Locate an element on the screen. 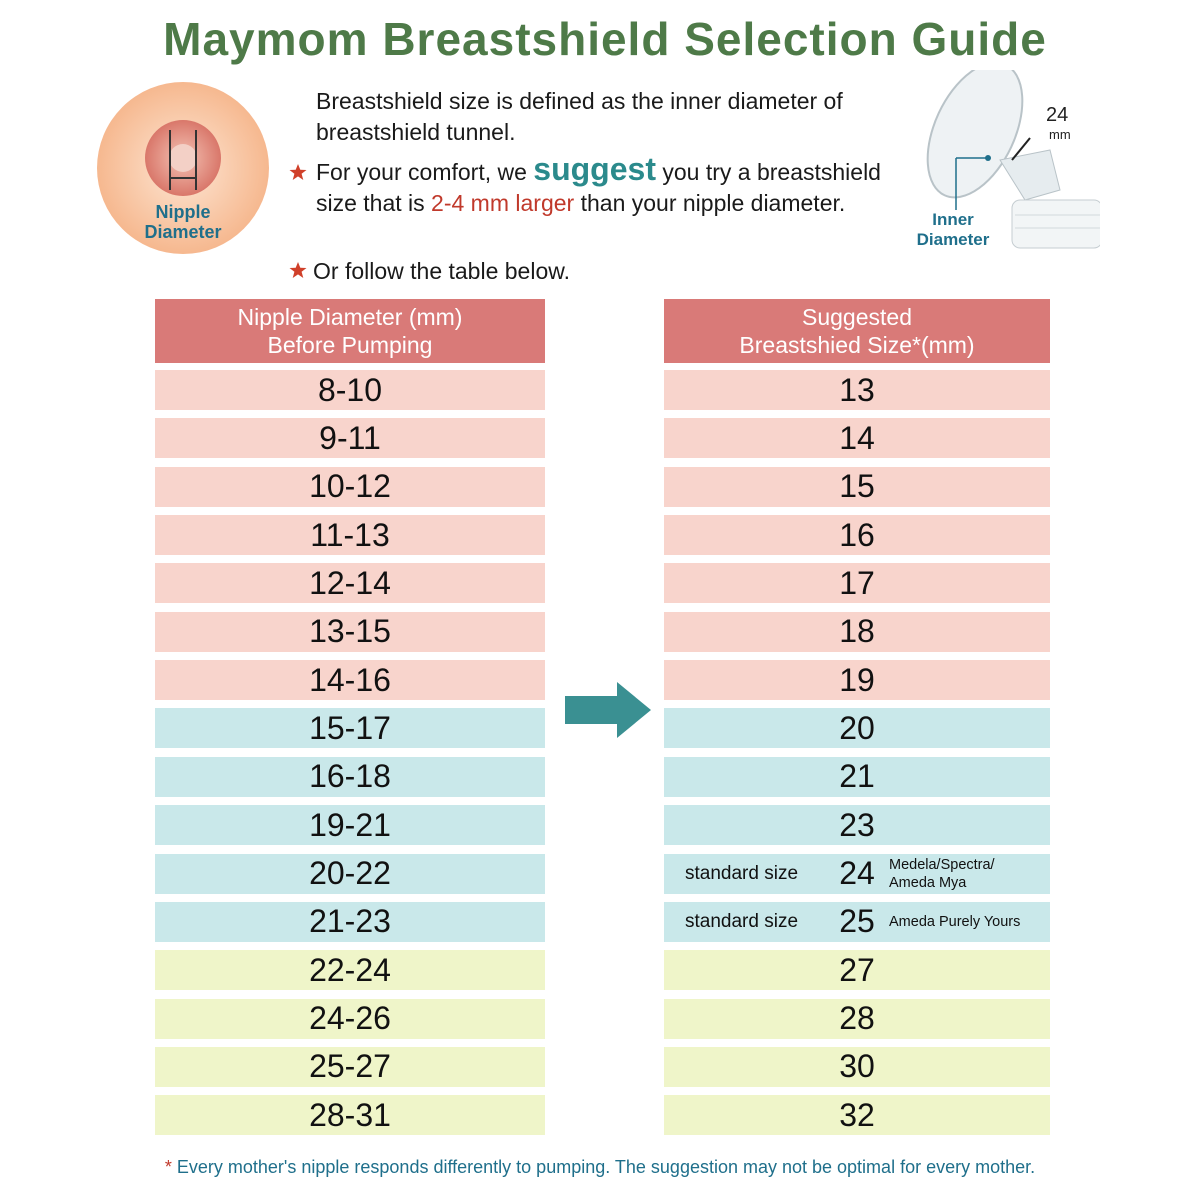 This screenshot has width=1200, height=1200. size: 13 is located at coordinates (857, 389).